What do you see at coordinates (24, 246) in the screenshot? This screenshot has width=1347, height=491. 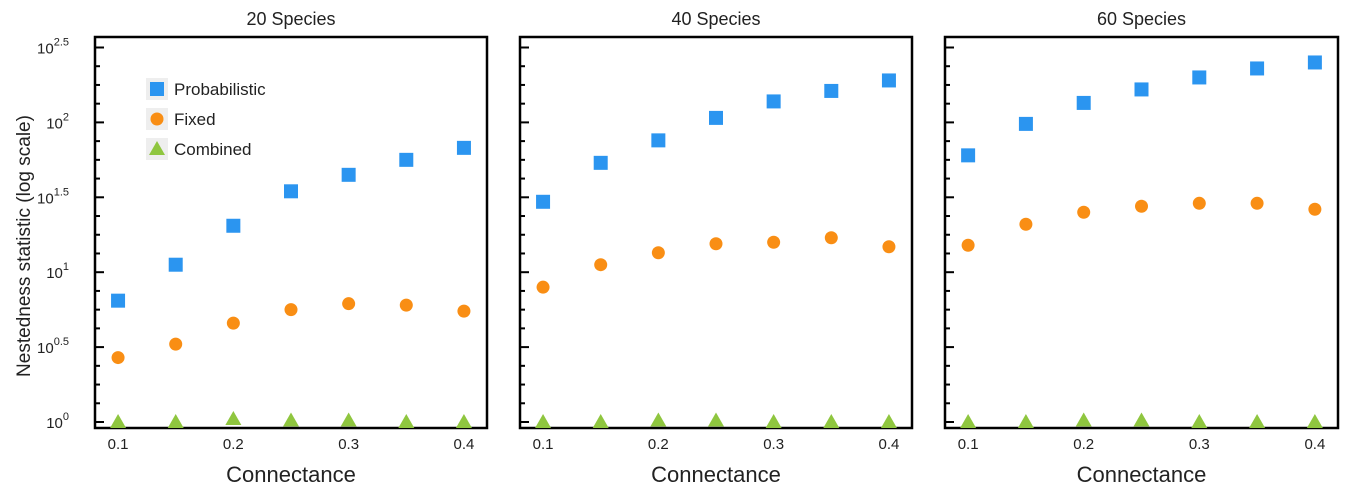 I see `y-axis-label: Nestedness statistic (log scale)` at bounding box center [24, 246].